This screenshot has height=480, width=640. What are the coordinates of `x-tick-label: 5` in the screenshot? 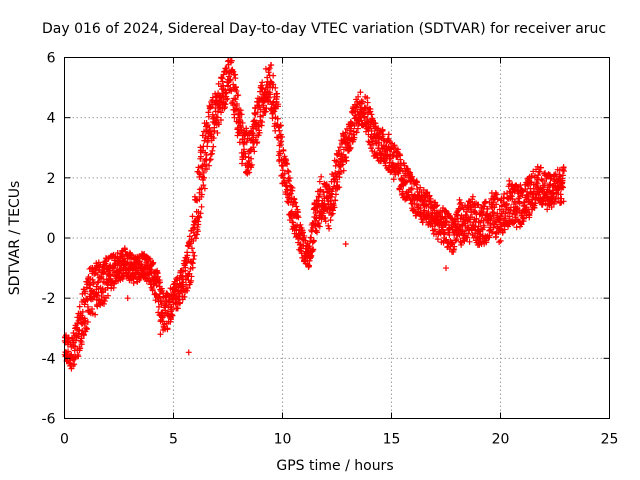 It's located at (173, 440).